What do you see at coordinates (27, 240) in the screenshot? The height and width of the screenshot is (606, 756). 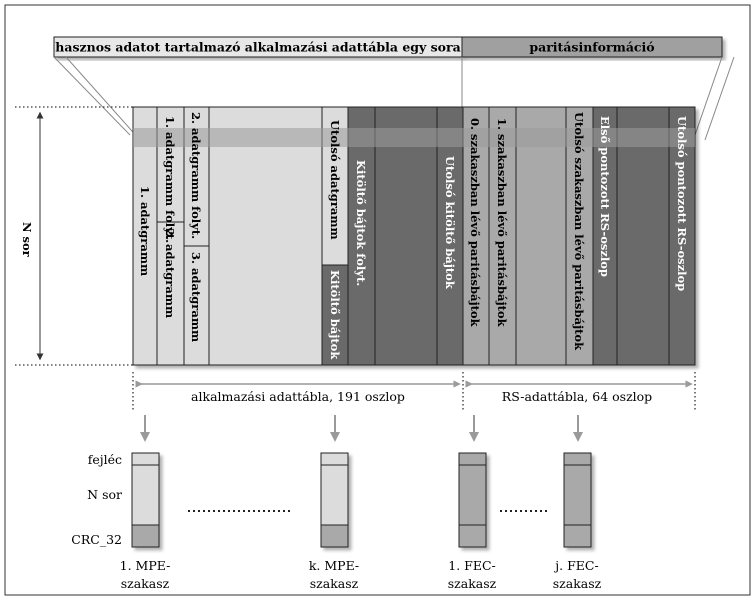 I see `rows-dimension-label: N sor` at bounding box center [27, 240].